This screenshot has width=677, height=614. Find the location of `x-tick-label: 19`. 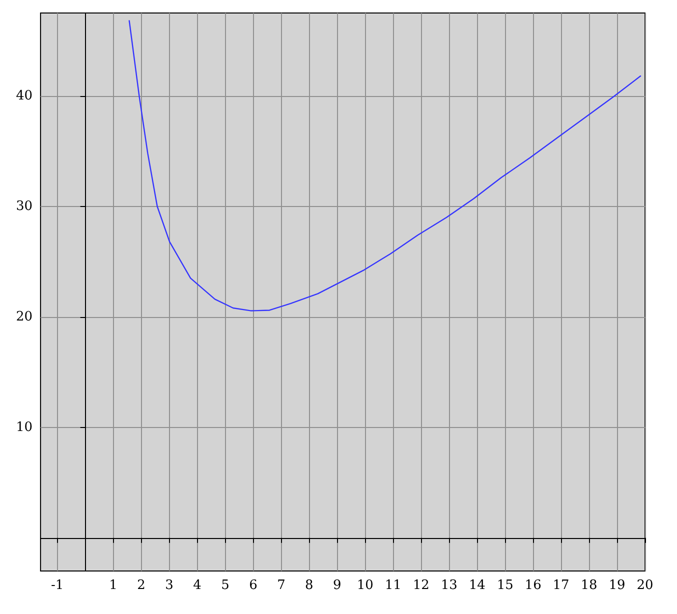

x-tick-label: 19 is located at coordinates (617, 585).